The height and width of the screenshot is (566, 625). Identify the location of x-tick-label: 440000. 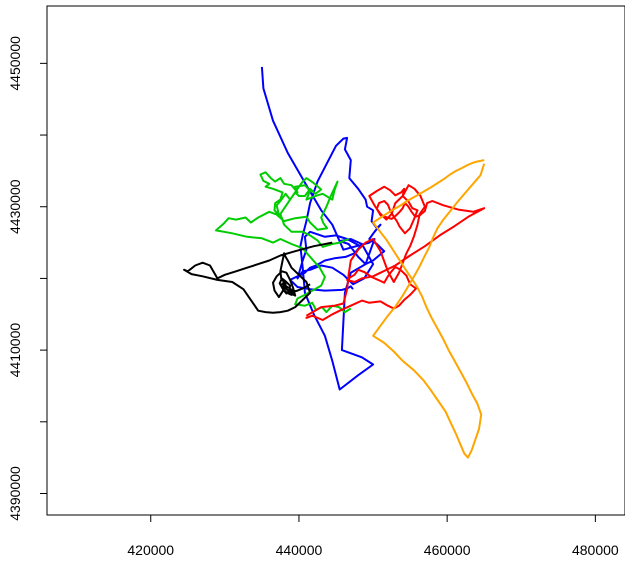
(299, 550).